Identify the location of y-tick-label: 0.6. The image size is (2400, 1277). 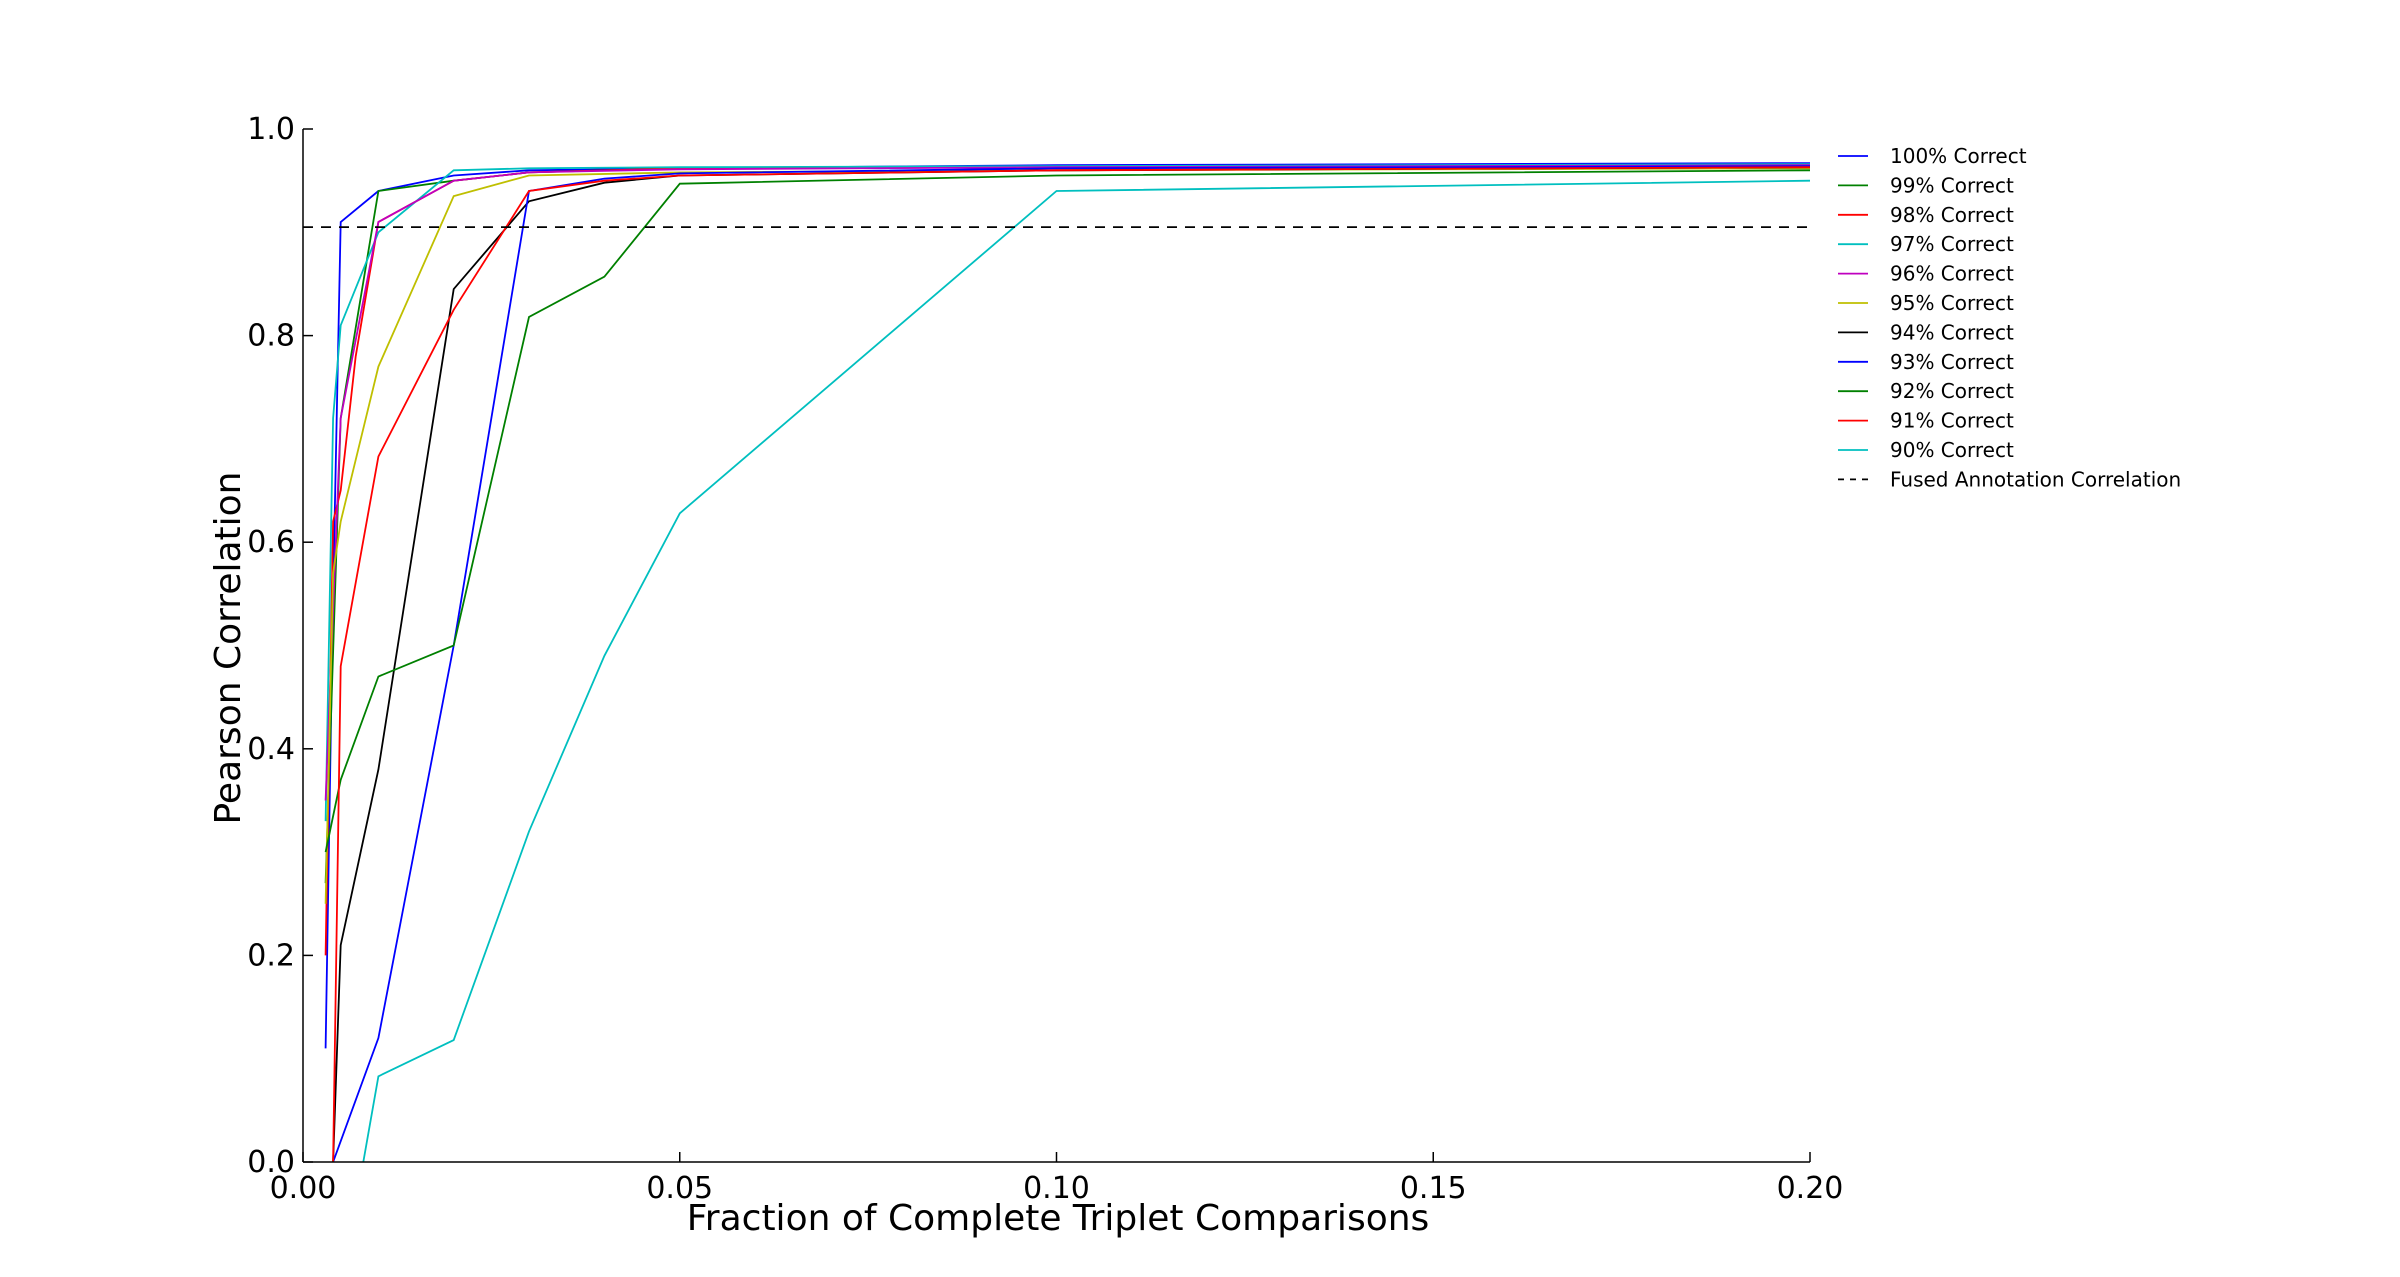
(271, 542).